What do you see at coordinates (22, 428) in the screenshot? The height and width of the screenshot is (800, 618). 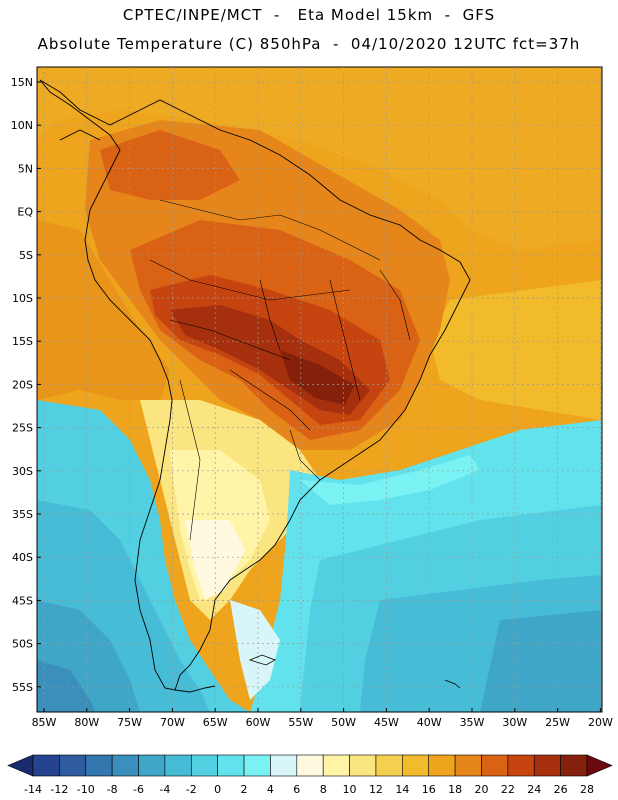 I see `latitude-label: 25S` at bounding box center [22, 428].